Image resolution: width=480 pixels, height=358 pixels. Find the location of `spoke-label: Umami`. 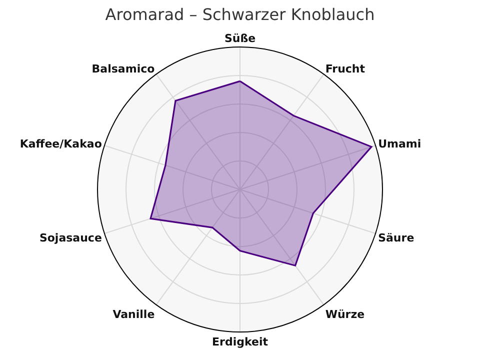

spoke-label: Umami is located at coordinates (400, 144).